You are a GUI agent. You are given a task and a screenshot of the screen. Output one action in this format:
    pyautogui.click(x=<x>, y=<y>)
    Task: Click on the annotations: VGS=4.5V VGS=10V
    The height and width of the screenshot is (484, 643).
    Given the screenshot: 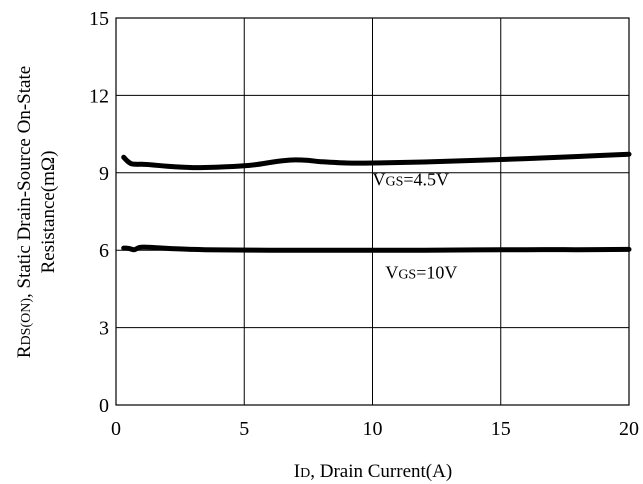 What is the action you would take?
    pyautogui.click(x=415, y=226)
    